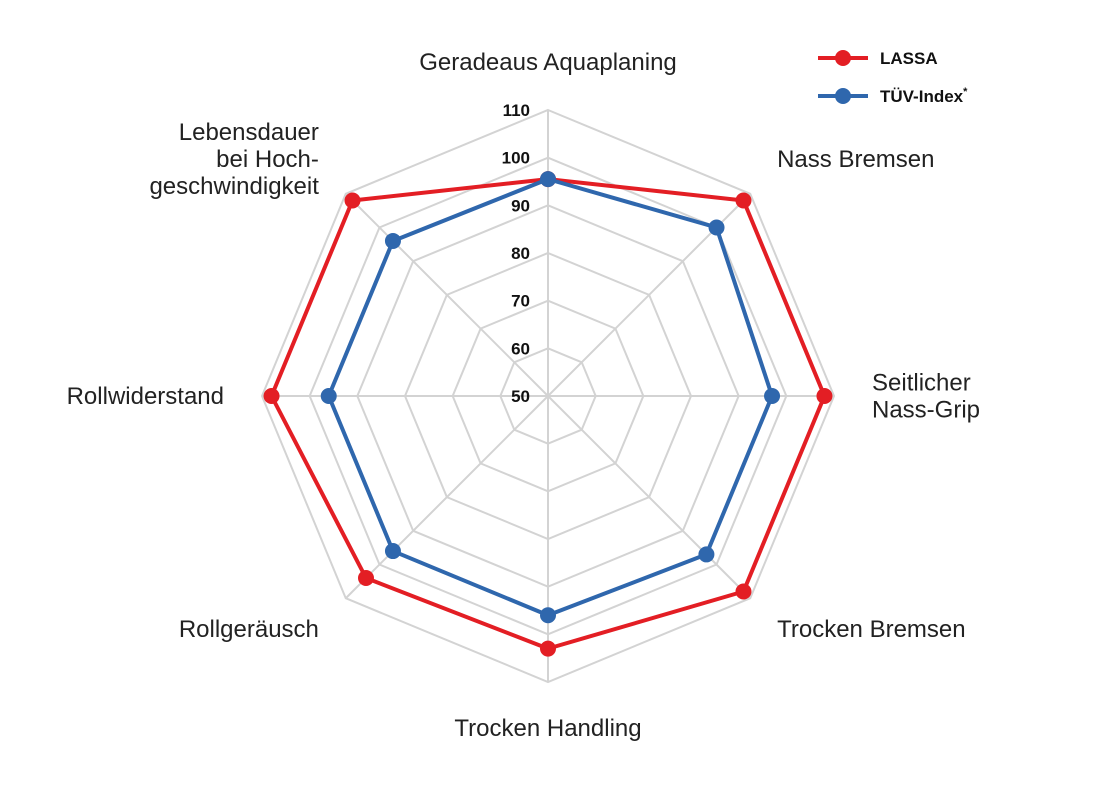 The image size is (1100, 794). I want to click on axis-label: Seitlicher Nass-Grip, so click(926, 397).